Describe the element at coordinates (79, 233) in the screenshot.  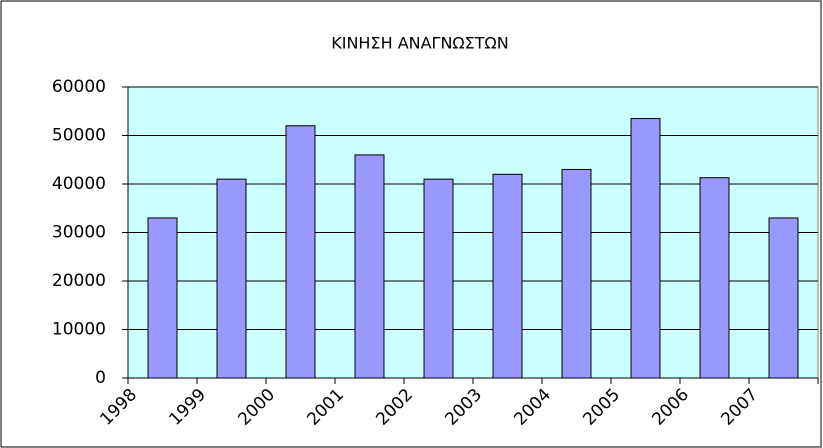
I see `y-tick-label: 30000` at that location.